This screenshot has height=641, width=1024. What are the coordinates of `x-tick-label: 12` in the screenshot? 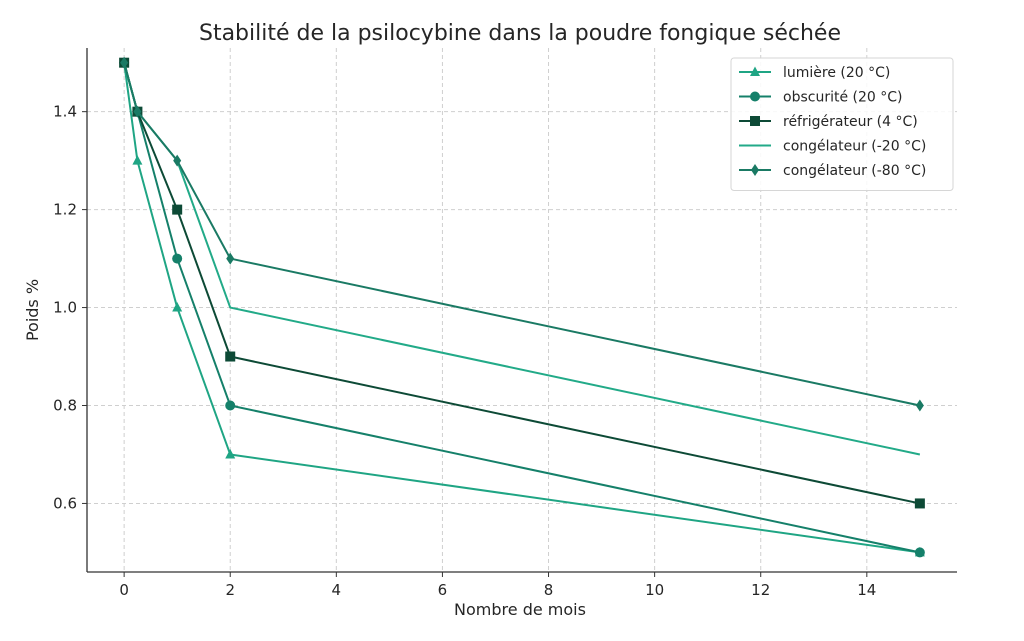 It's located at (760, 590).